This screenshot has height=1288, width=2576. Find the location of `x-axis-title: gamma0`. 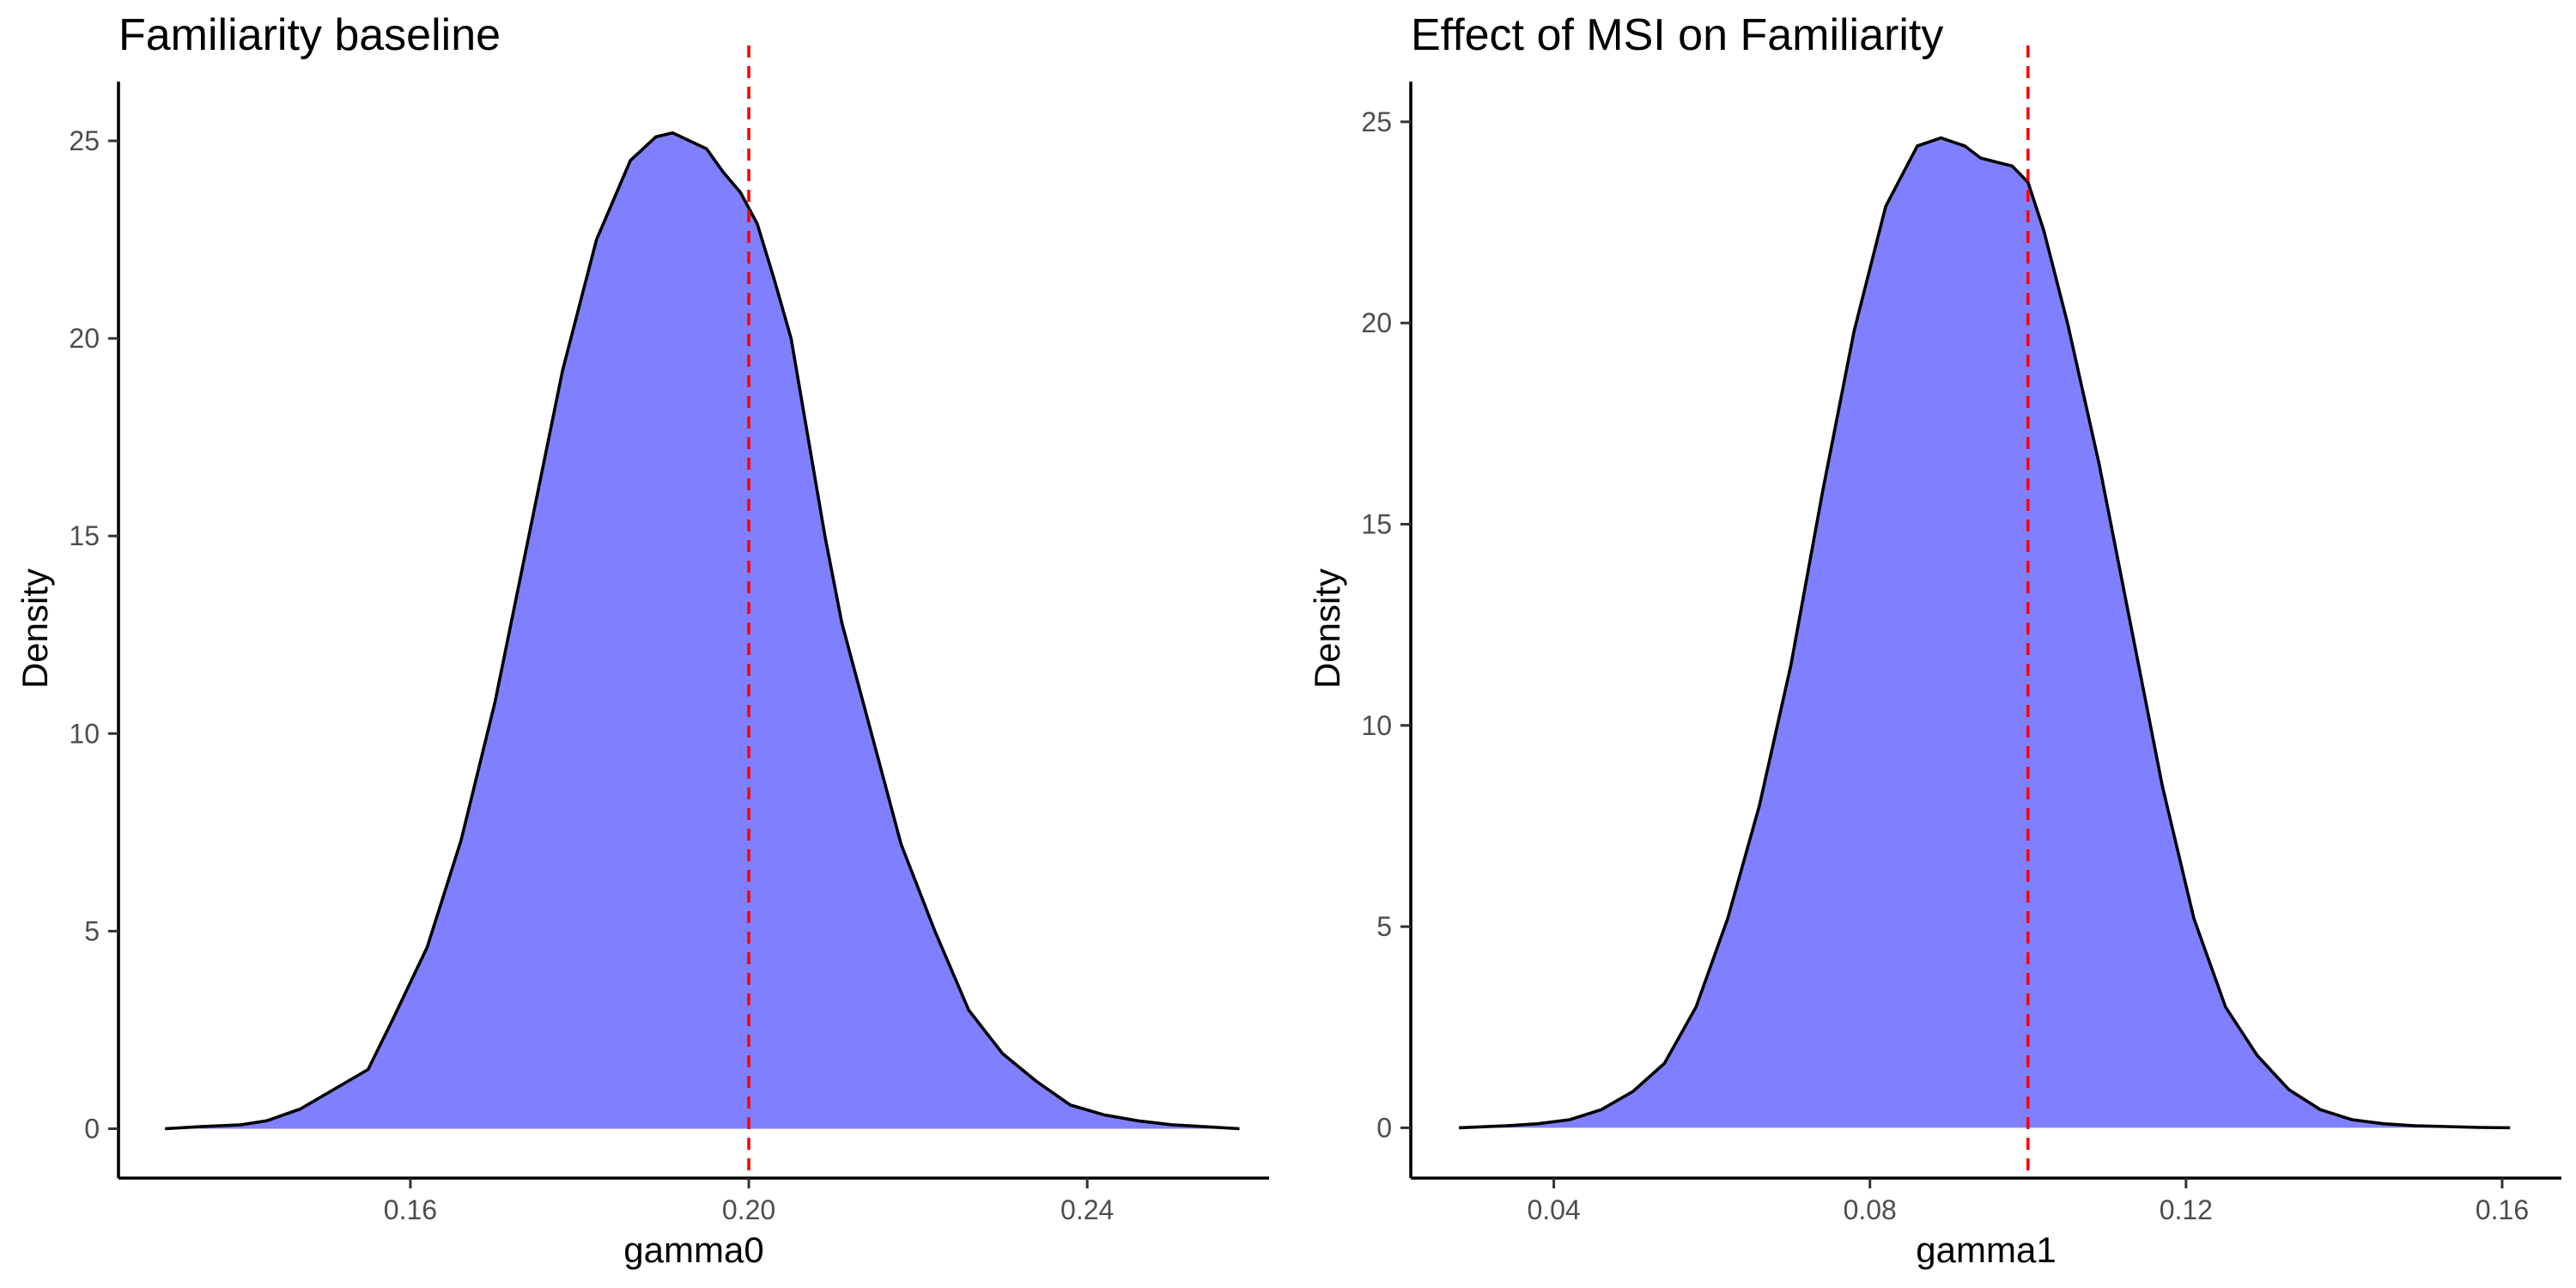

x-axis-title: gamma0 is located at coordinates (693, 1250).